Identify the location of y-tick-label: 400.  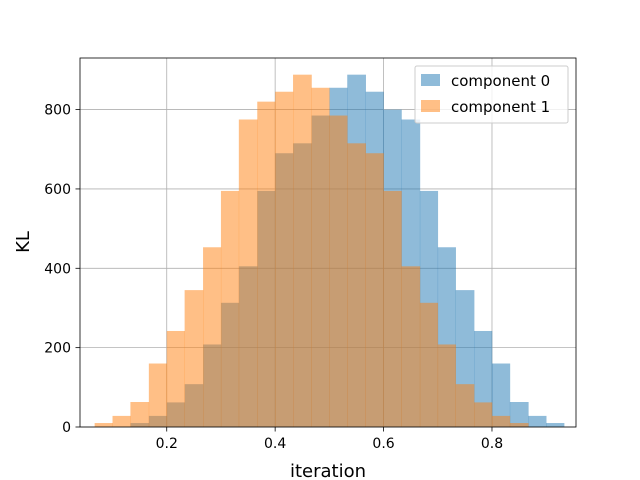
(57, 269).